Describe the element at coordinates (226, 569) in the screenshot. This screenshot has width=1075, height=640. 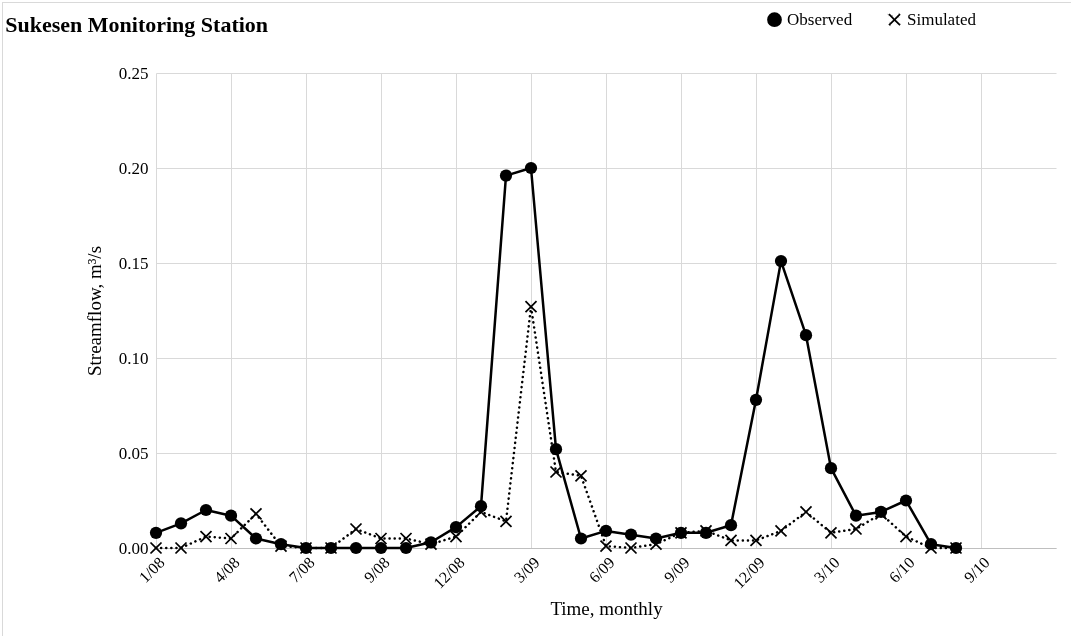
I see `x-tick-label: 4/08` at that location.